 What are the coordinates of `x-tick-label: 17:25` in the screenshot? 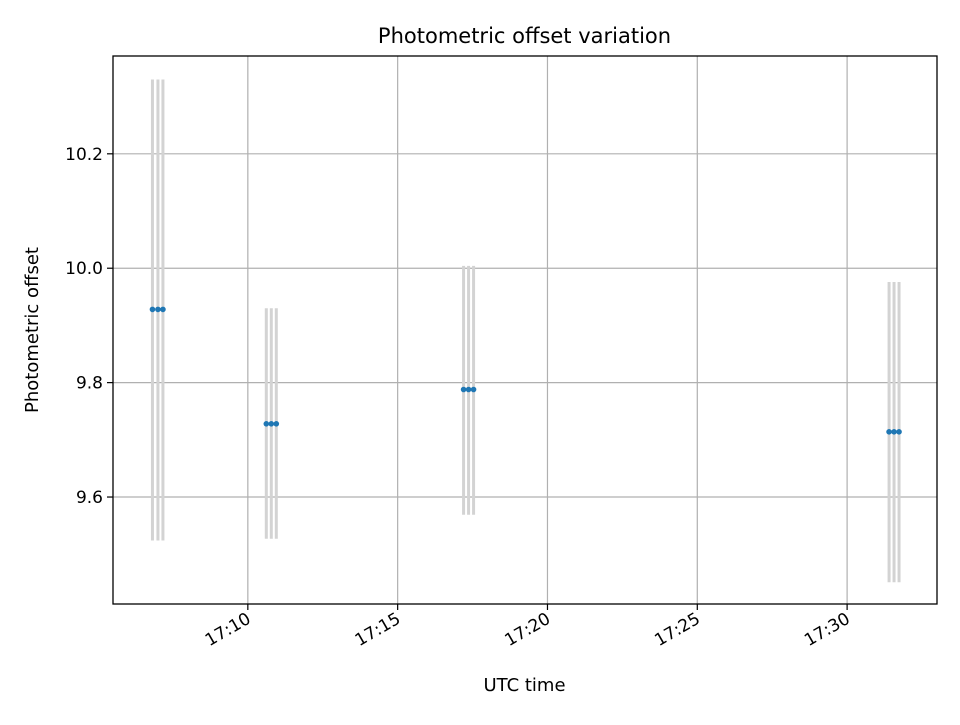 It's located at (677, 630).